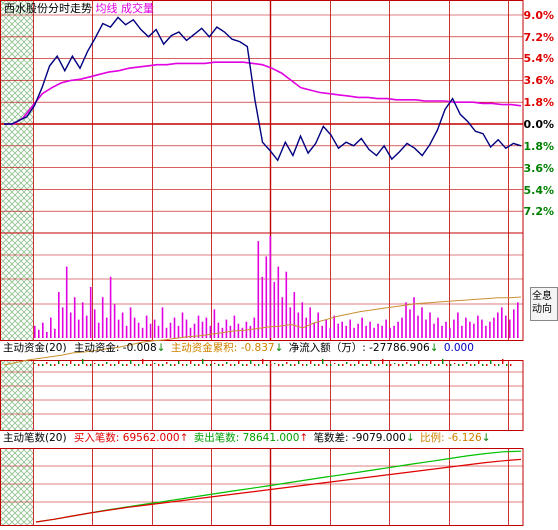 The height and width of the screenshot is (530, 558). I want to click on stock-name: 西水股份, so click(26, 8).